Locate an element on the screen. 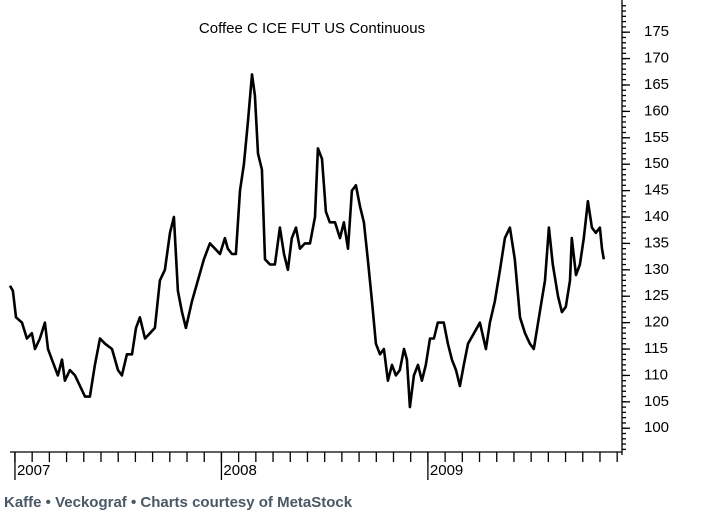 The width and height of the screenshot is (704, 515). x-tick-label: 2007 is located at coordinates (33, 470).